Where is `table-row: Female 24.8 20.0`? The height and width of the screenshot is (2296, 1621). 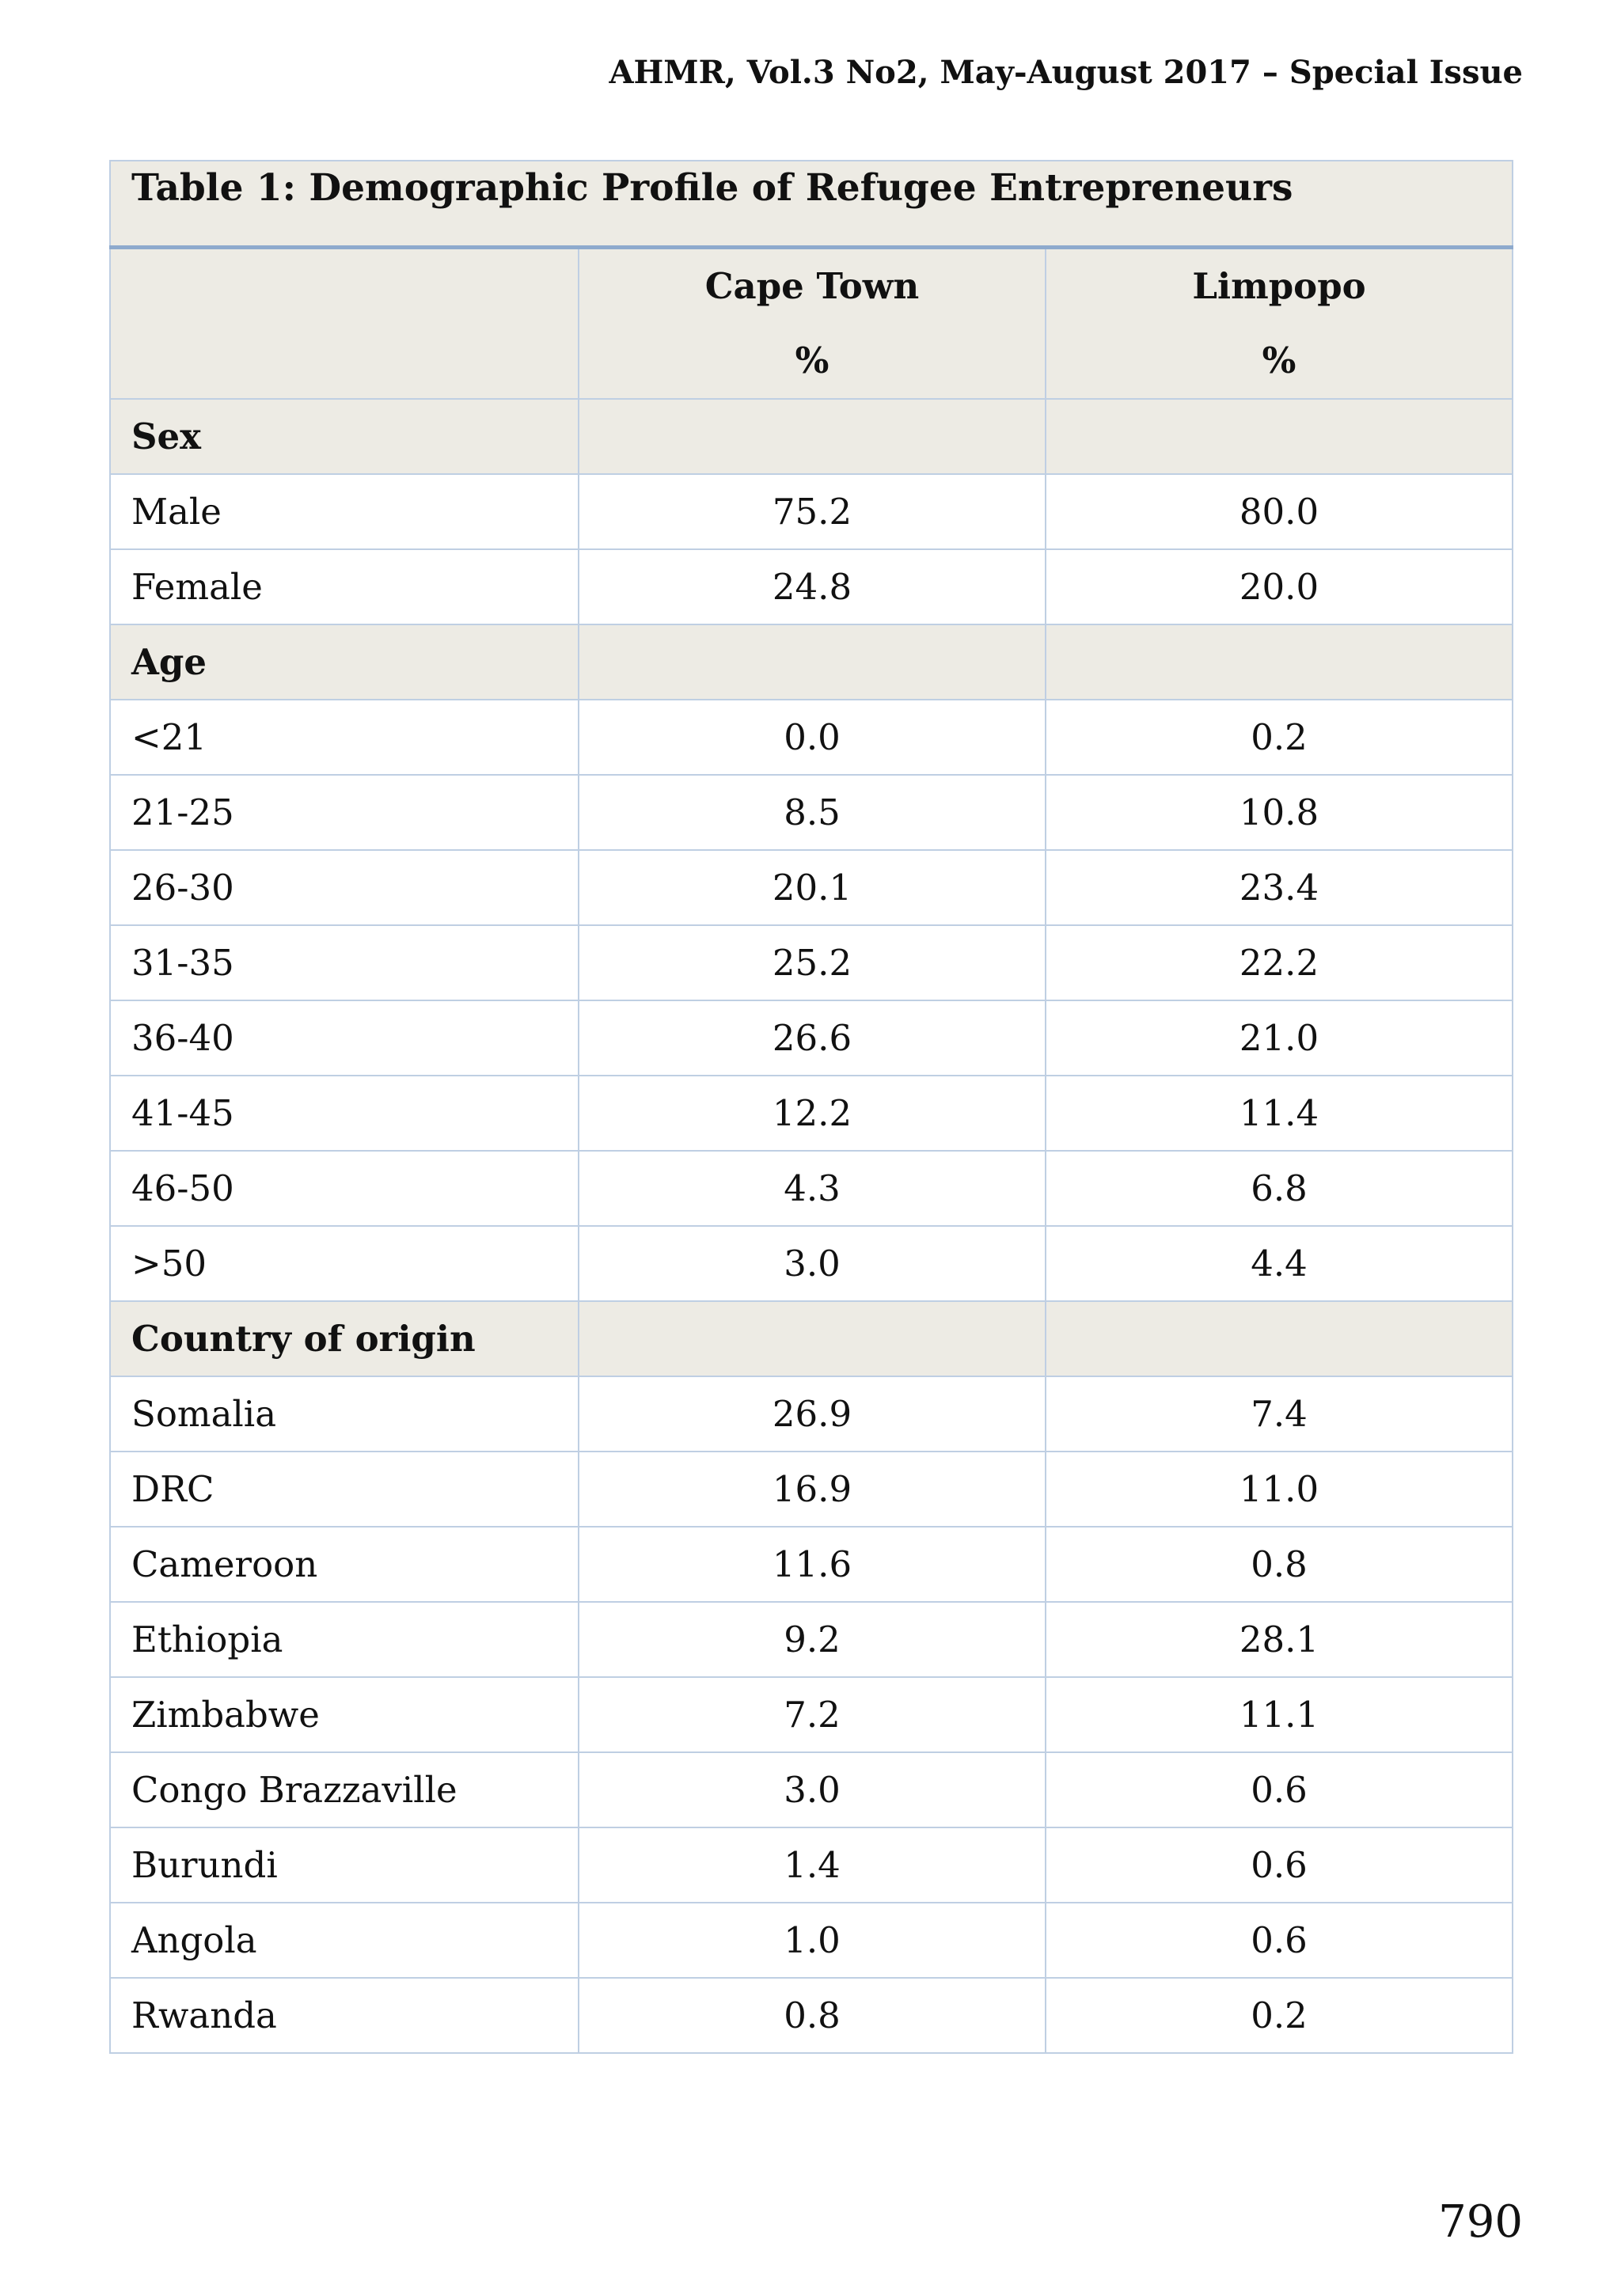
table-row: Female 24.8 20.0 is located at coordinates (812, 586).